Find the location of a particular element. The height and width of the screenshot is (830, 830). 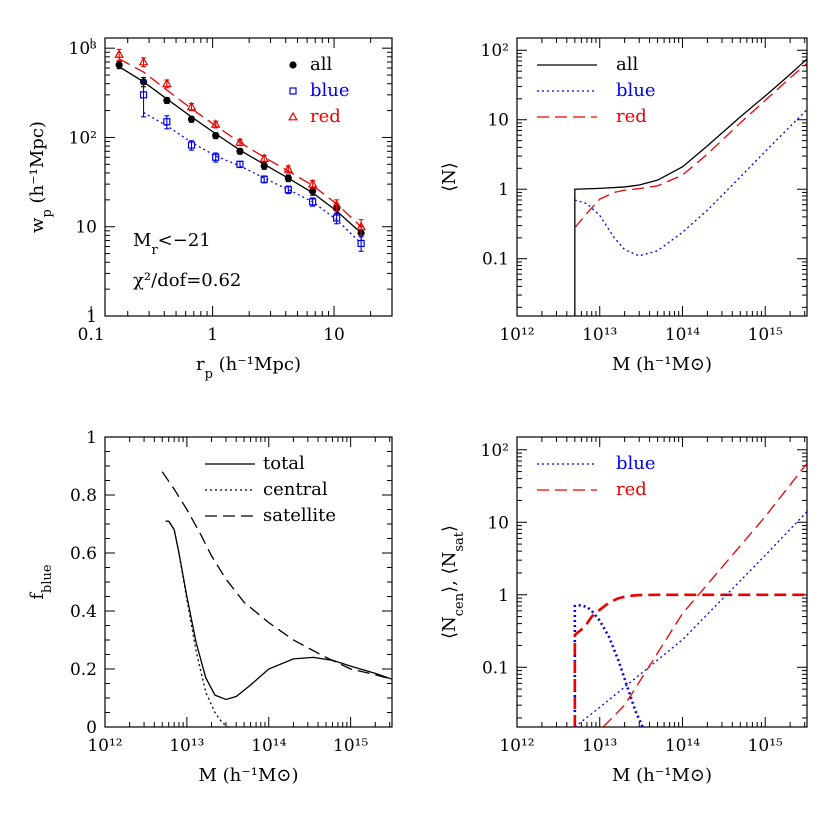

annotation: χ²/dof=0.62 is located at coordinates (187, 280).